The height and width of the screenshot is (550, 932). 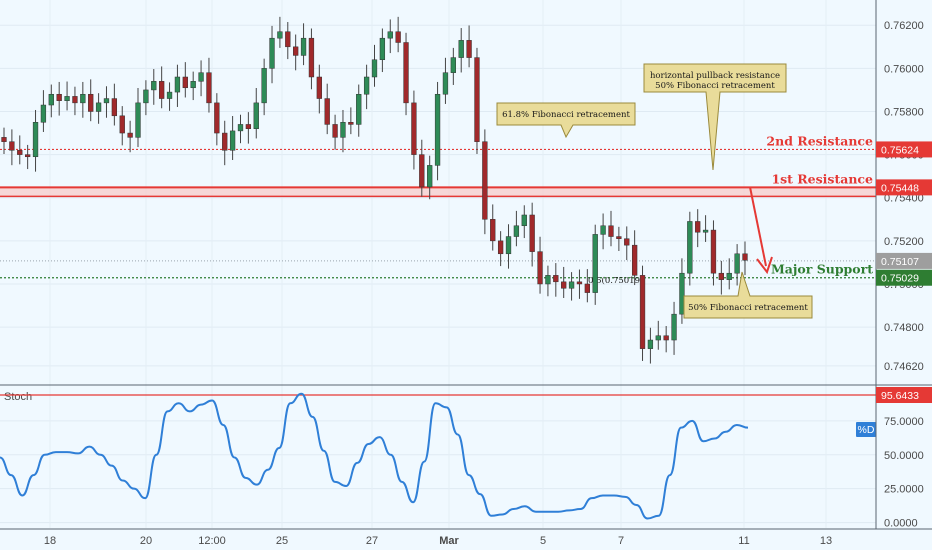 I want to click on price-tag-label: 0.75029, so click(x=900, y=279).